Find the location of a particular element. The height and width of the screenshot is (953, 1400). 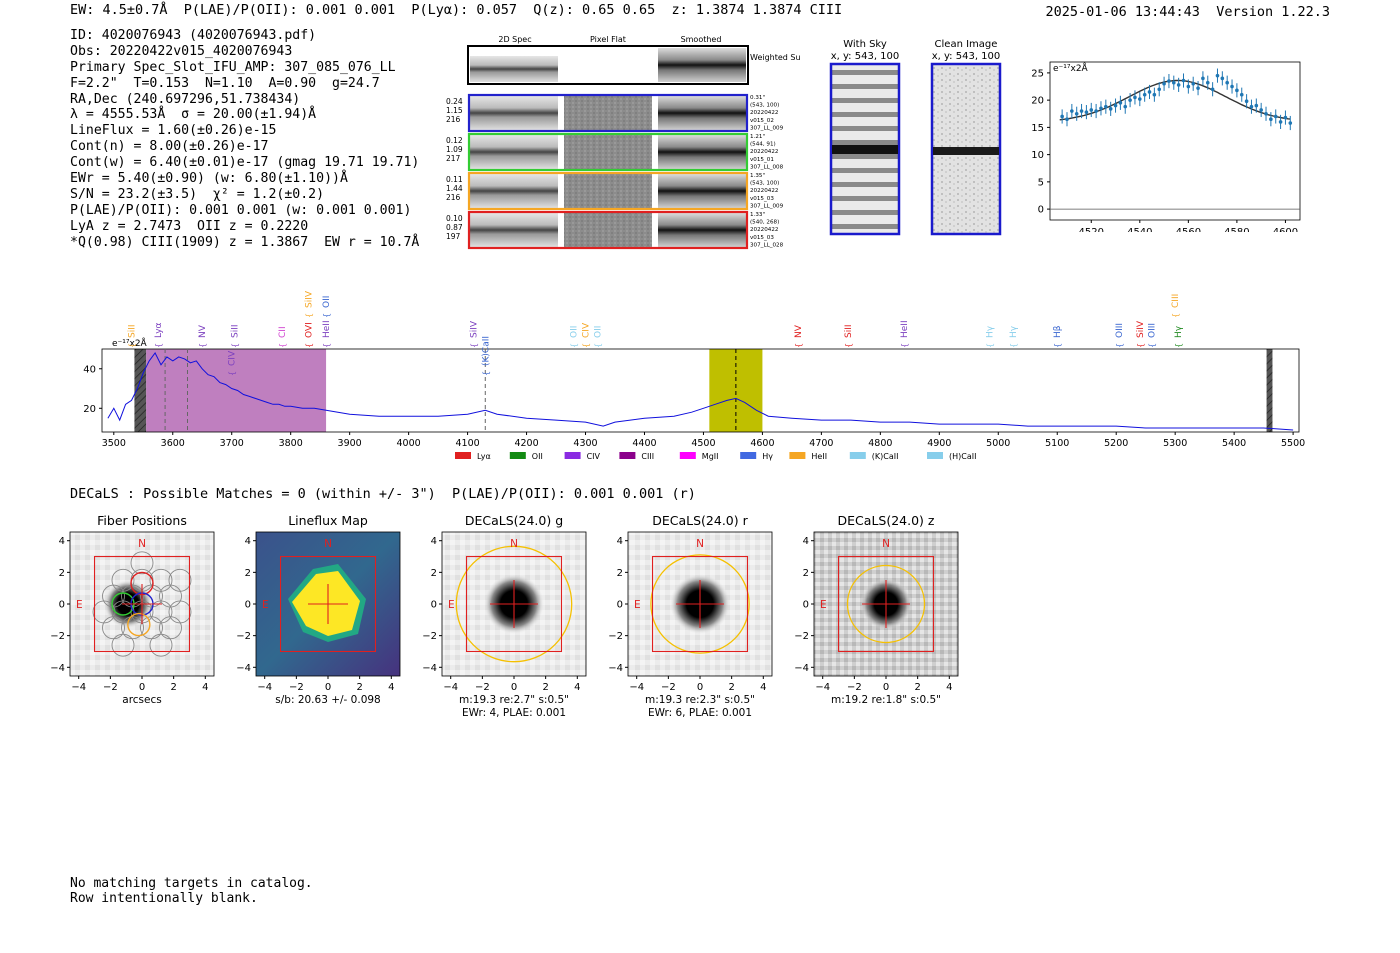

decals-panel: Fiber Positions N E 4 −4 2 −2 0 0 −2 2 −4 4 arcsecs is located at coordinates (132, 609).